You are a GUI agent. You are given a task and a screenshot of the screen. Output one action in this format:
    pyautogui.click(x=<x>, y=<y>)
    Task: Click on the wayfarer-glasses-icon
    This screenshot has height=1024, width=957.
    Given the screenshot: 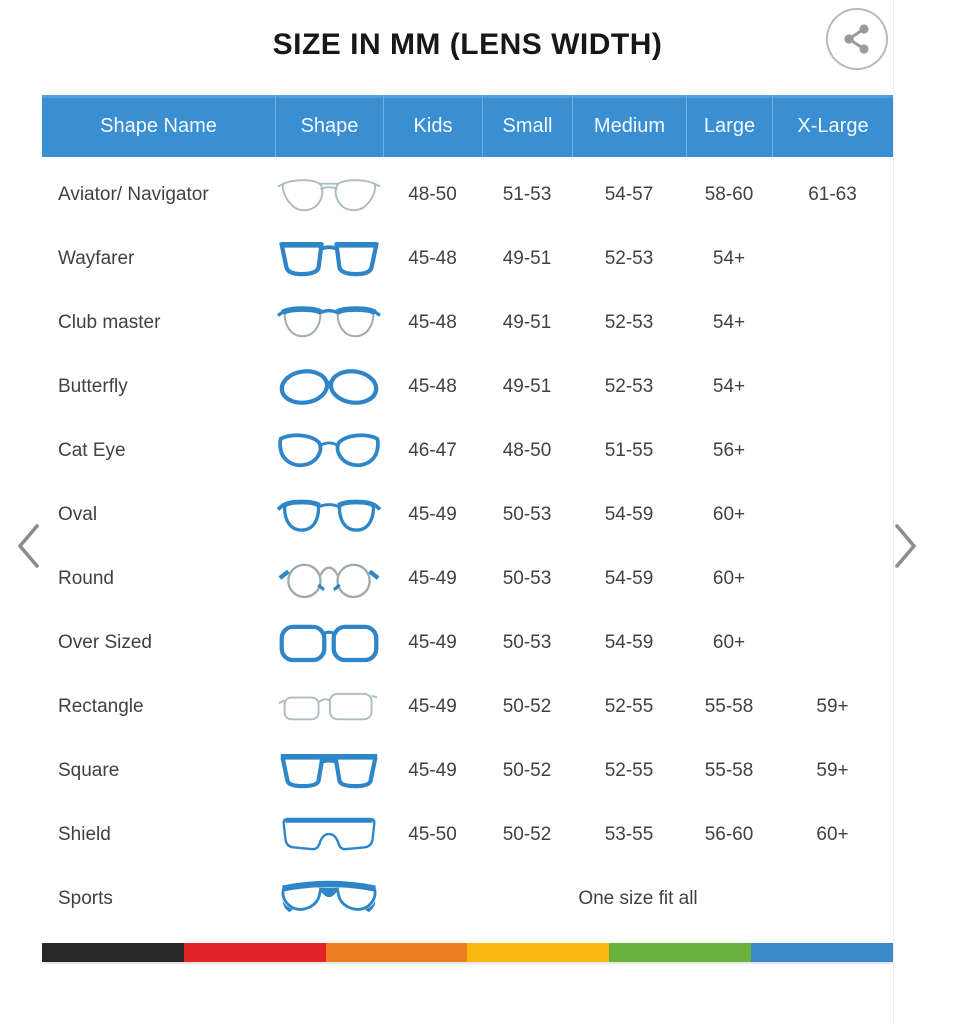 What is the action you would take?
    pyautogui.click(x=329, y=259)
    